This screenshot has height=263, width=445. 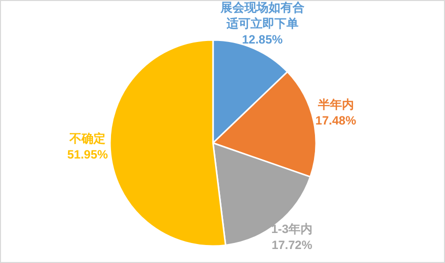 I want to click on data-label: 12.85%, so click(x=263, y=39).